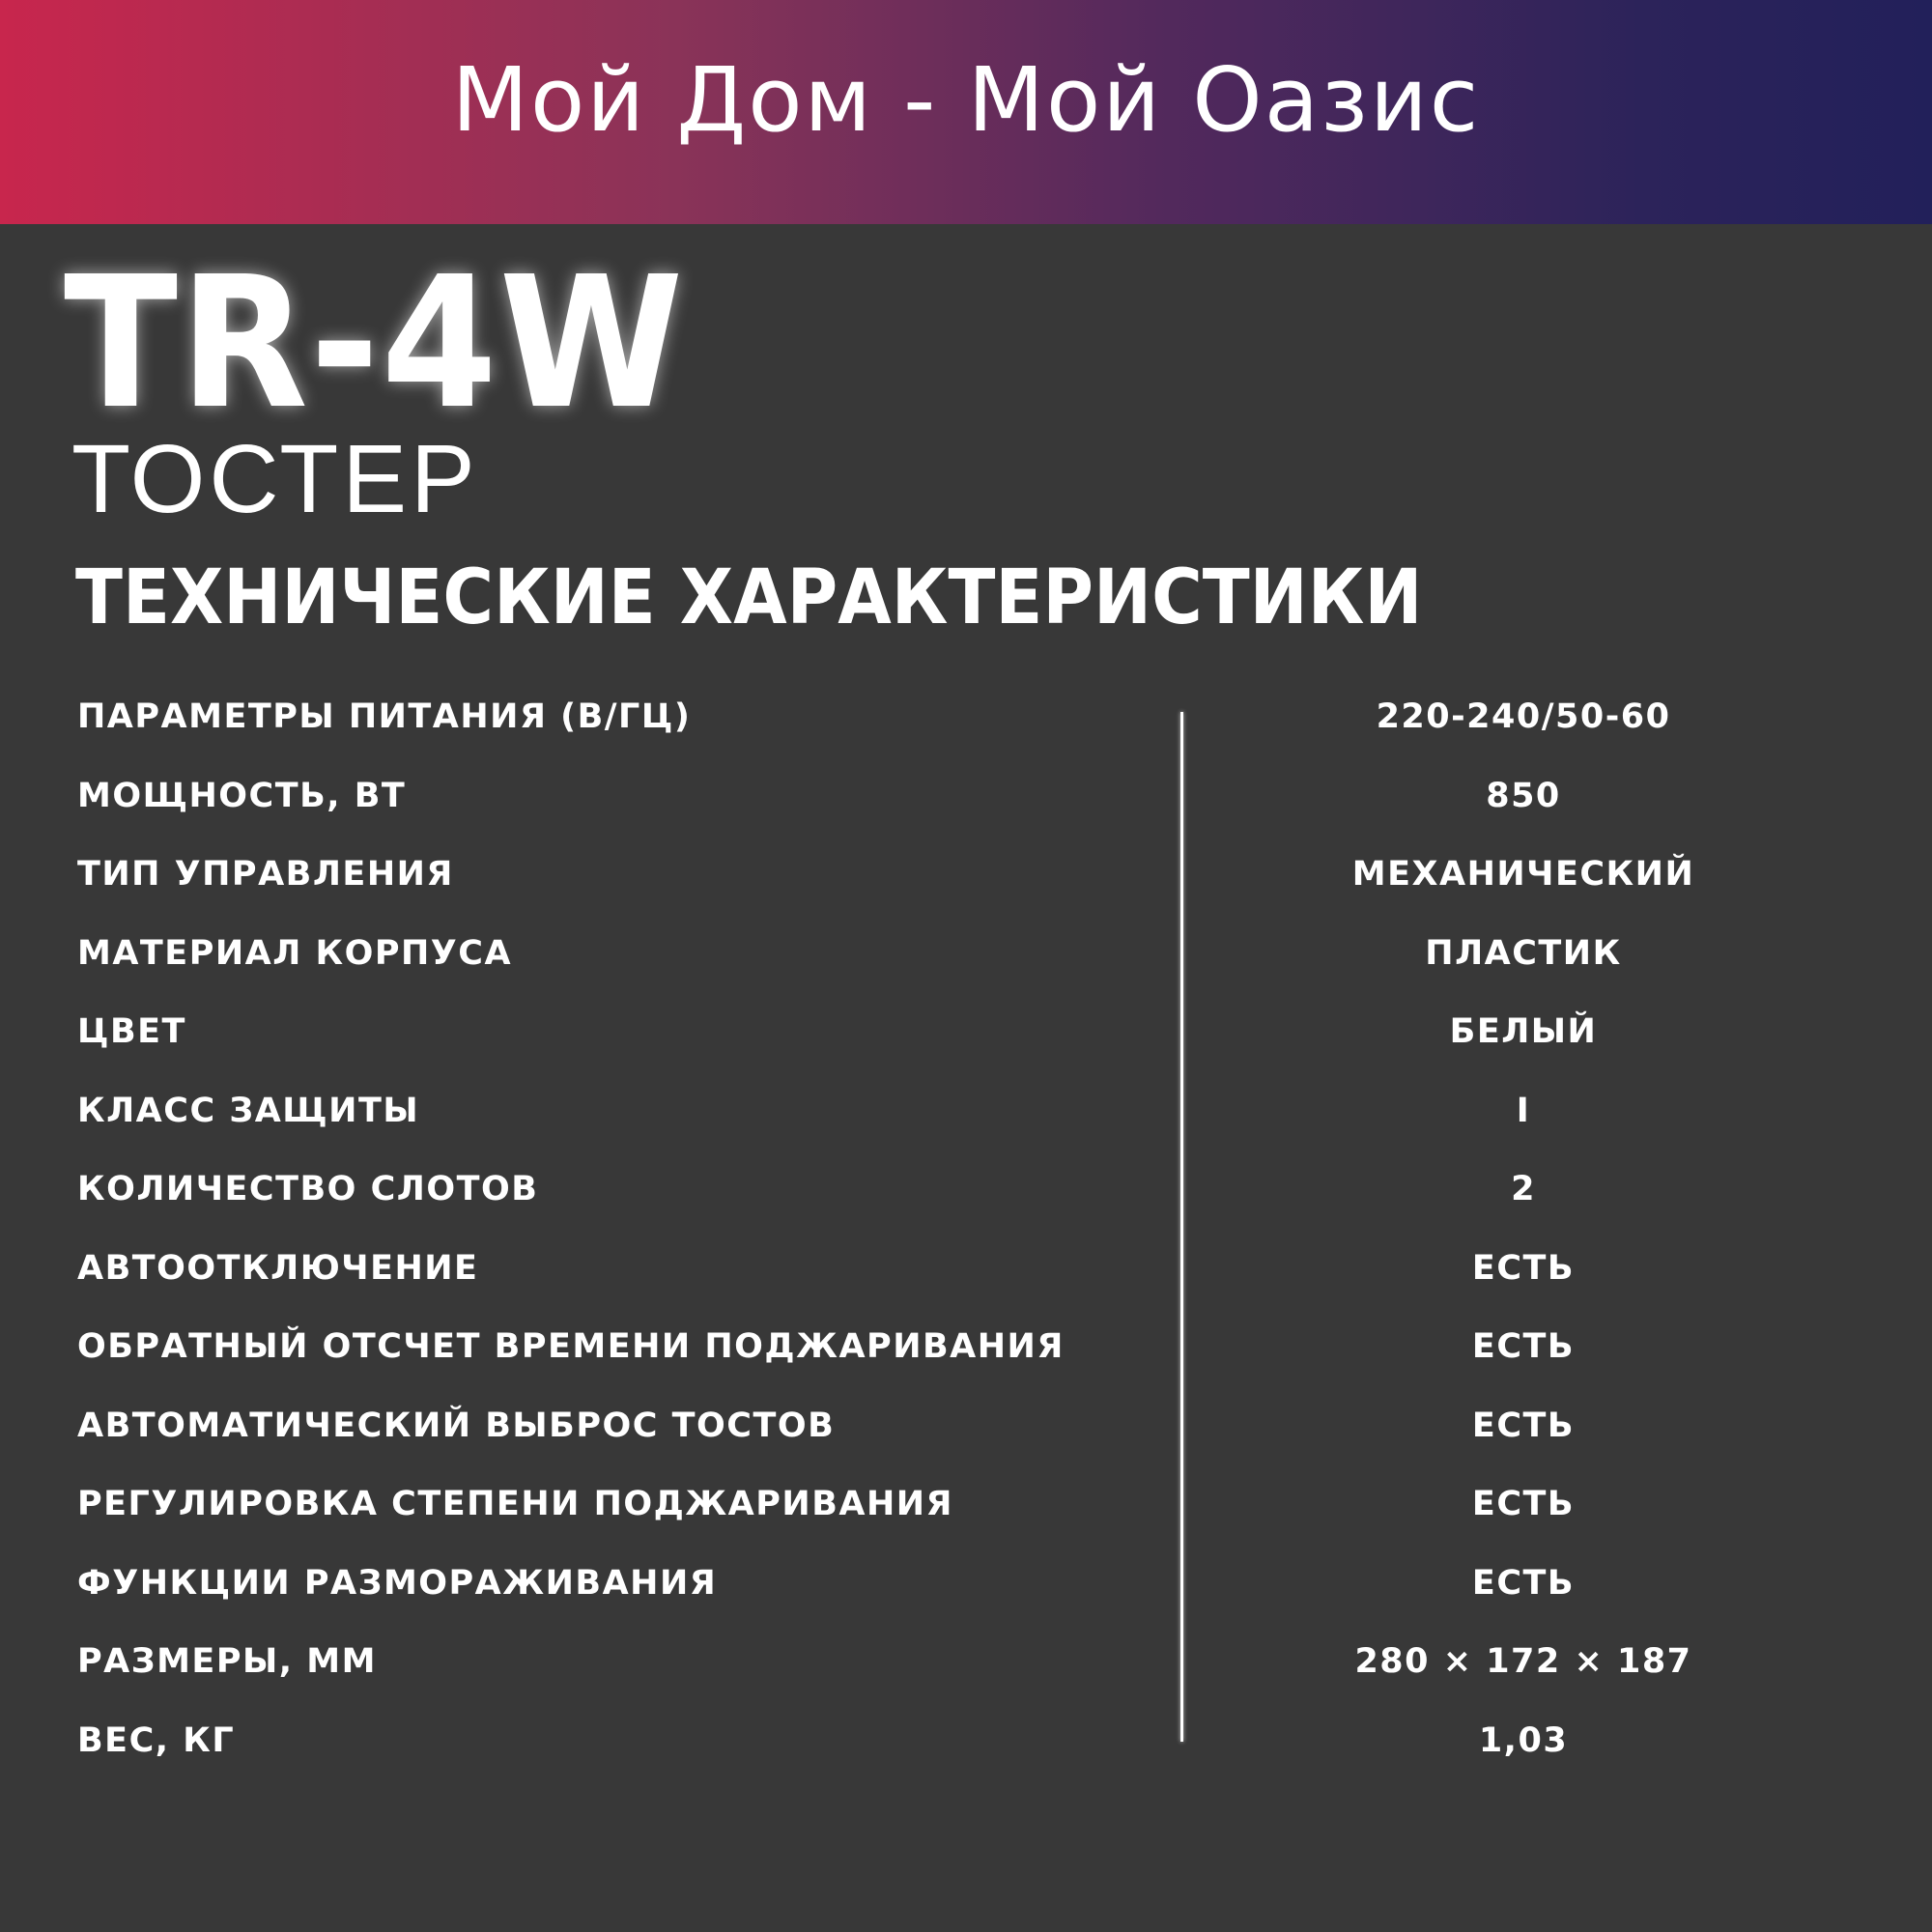 This screenshot has width=1932, height=1932. I want to click on spec-label: АВТОМАТИЧЕСКИЙ ВЫБРОС ТОСТОВ, so click(456, 1425).